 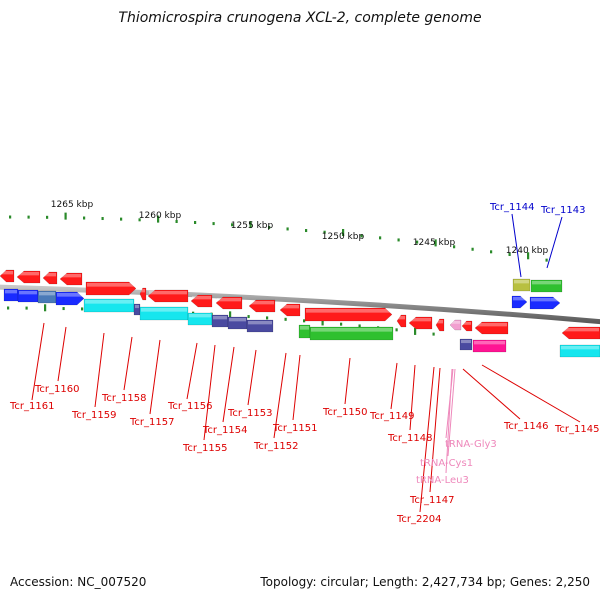 I want to click on tick-label: 1255 kbp, so click(x=252, y=226).